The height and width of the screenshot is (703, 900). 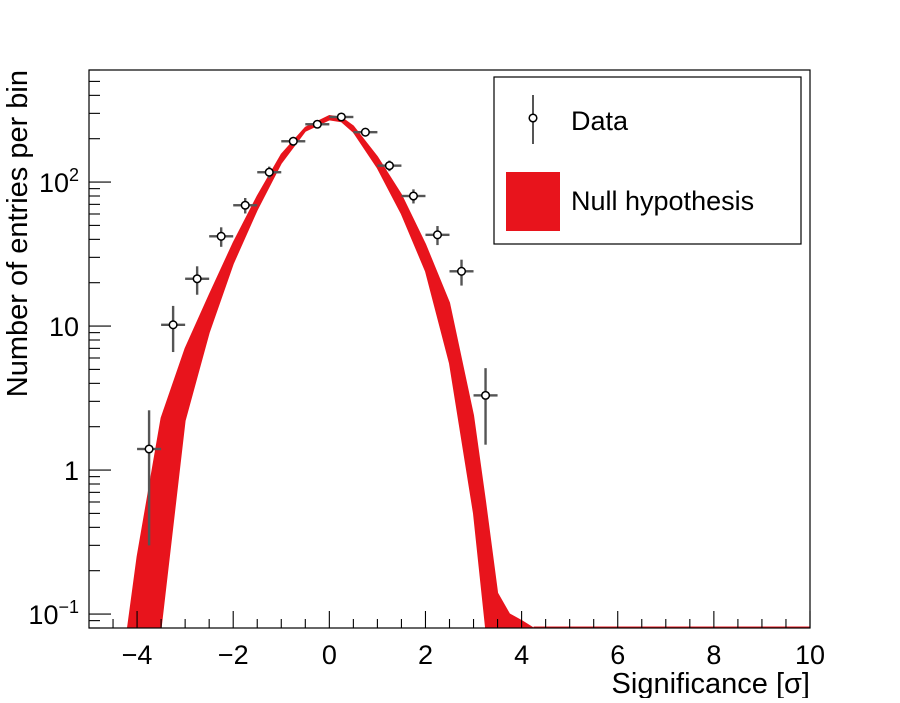 What do you see at coordinates (647, 160) in the screenshot?
I see `legend: Data Null hypothesis` at bounding box center [647, 160].